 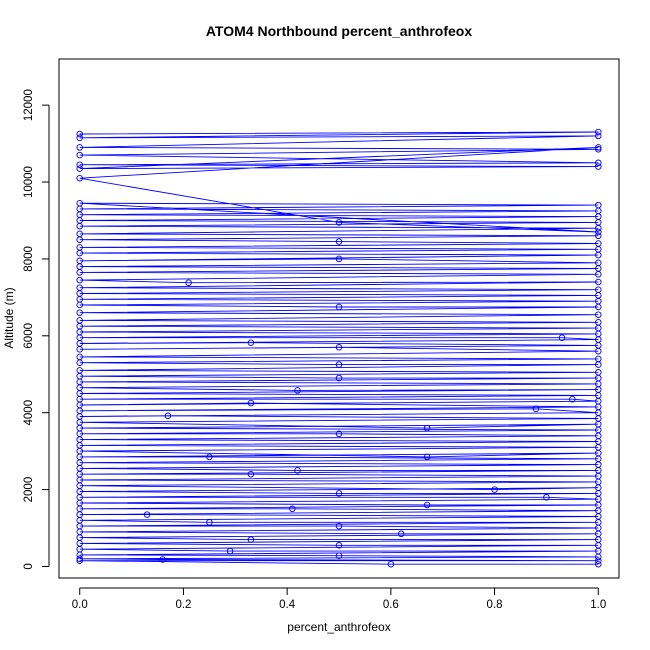 I want to click on x-tick-label: 1.0, so click(x=598, y=605).